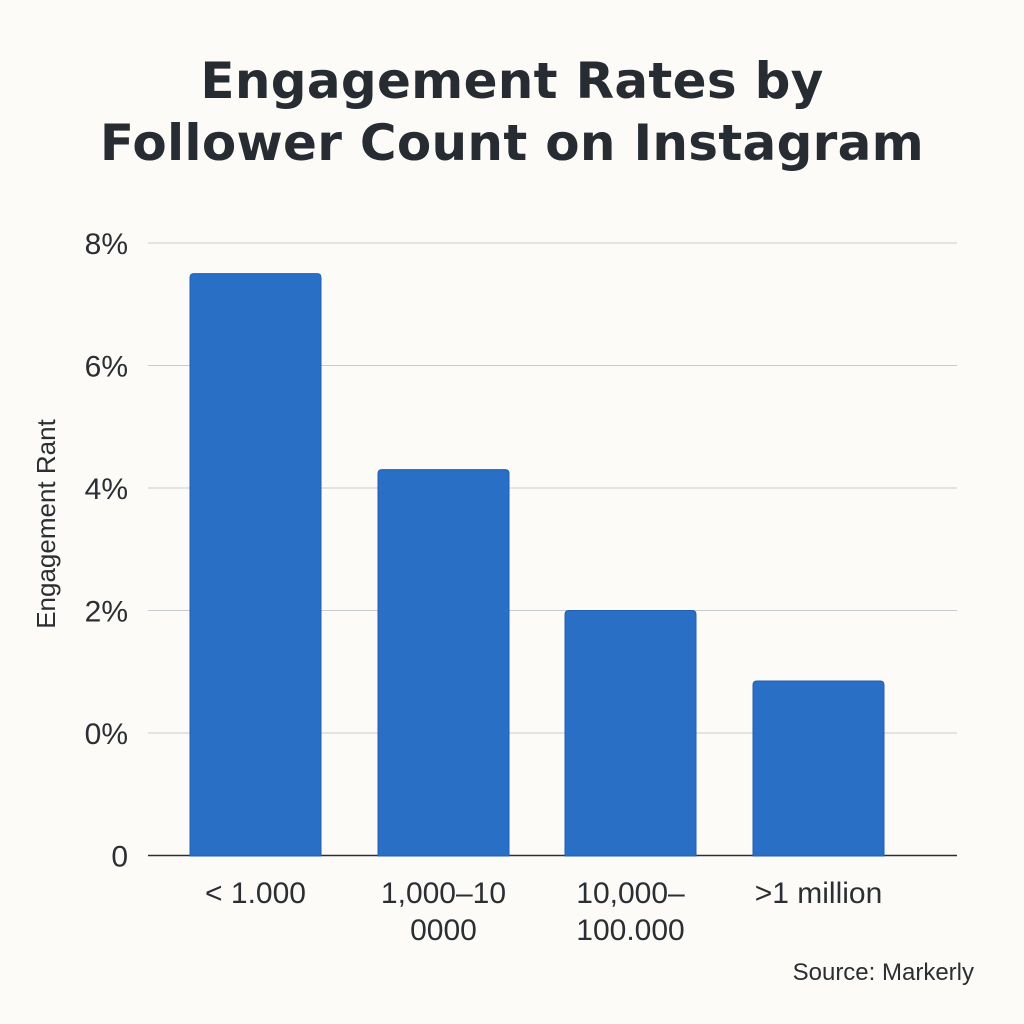 The image size is (1024, 1024). Describe the element at coordinates (46, 523) in the screenshot. I see `y-axis-label: Engagement Rant` at that location.